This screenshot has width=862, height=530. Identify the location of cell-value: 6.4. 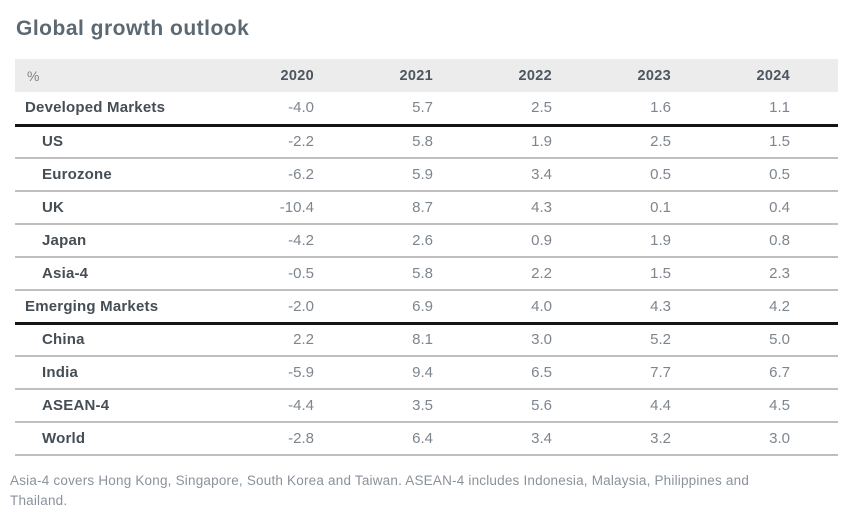
(422, 438).